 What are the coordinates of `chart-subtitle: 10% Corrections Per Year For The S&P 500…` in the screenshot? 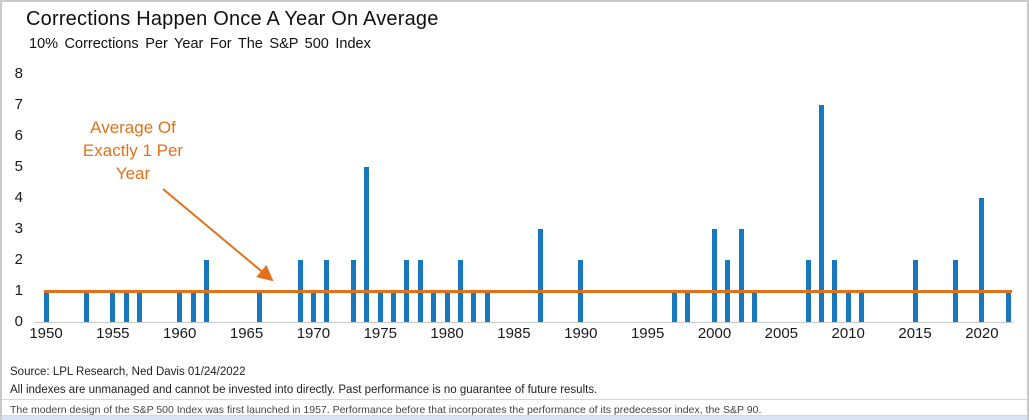 It's located at (200, 44).